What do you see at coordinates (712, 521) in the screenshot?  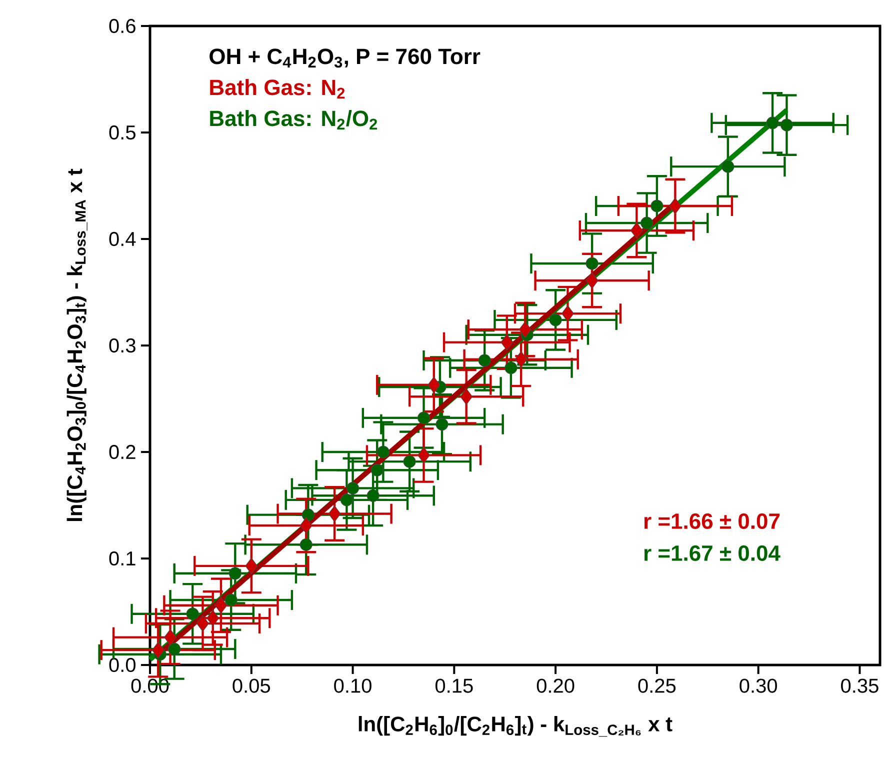 I see `annotation: r =1.66 ± 0.07` at bounding box center [712, 521].